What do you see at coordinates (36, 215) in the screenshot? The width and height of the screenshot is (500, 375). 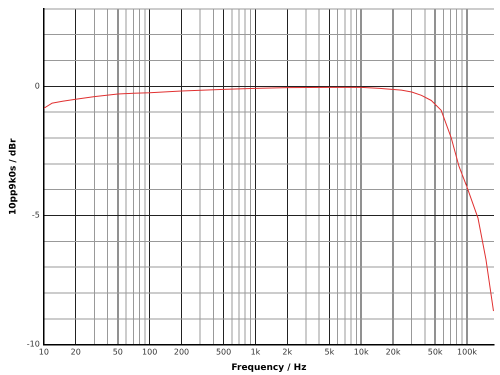 I see `y-tick-label: -5` at bounding box center [36, 215].